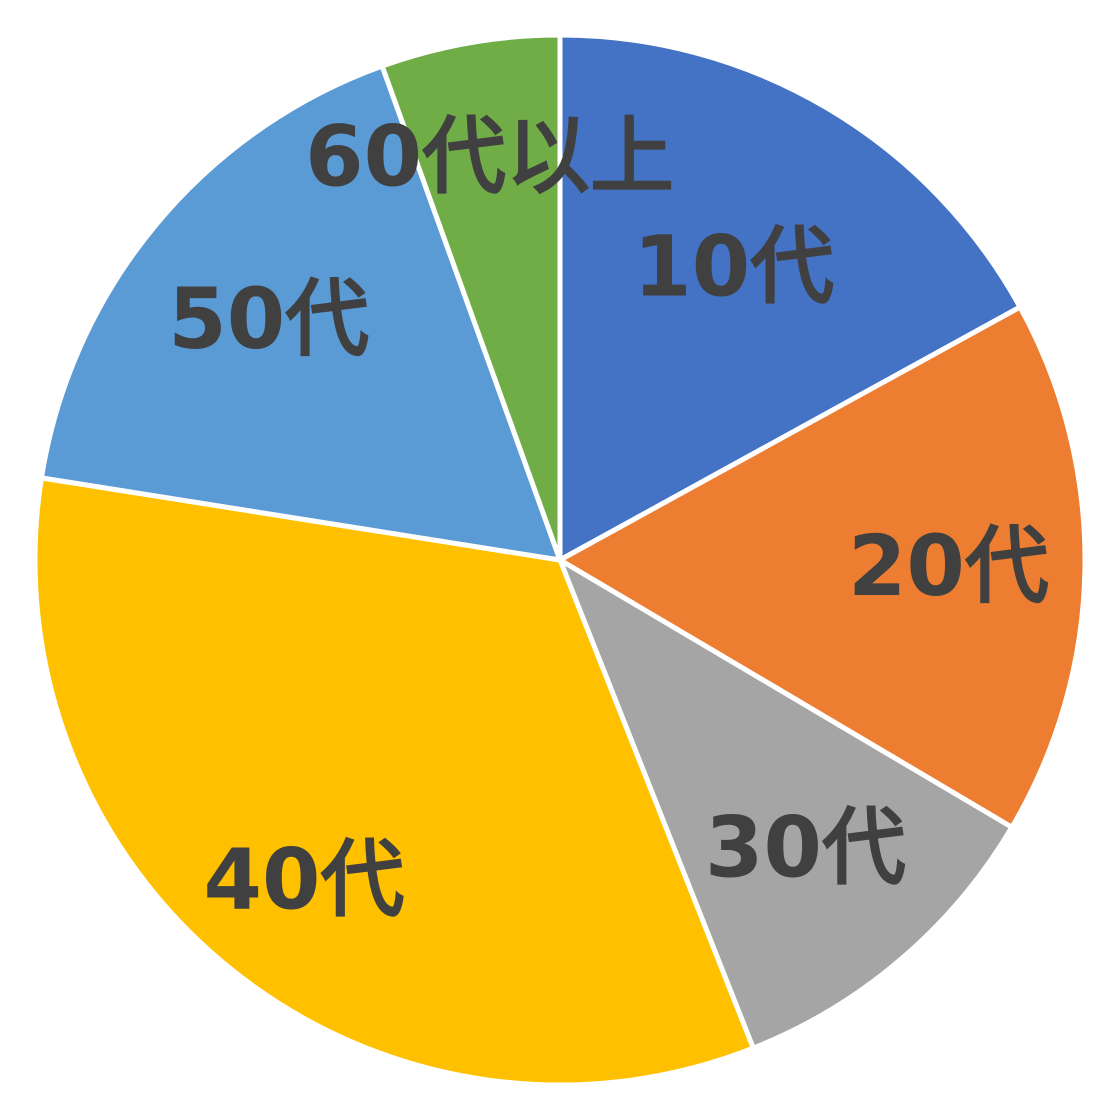 The width and height of the screenshot is (1097, 1099). Describe the element at coordinates (268, 319) in the screenshot. I see `slice-label-5: 50代` at that location.